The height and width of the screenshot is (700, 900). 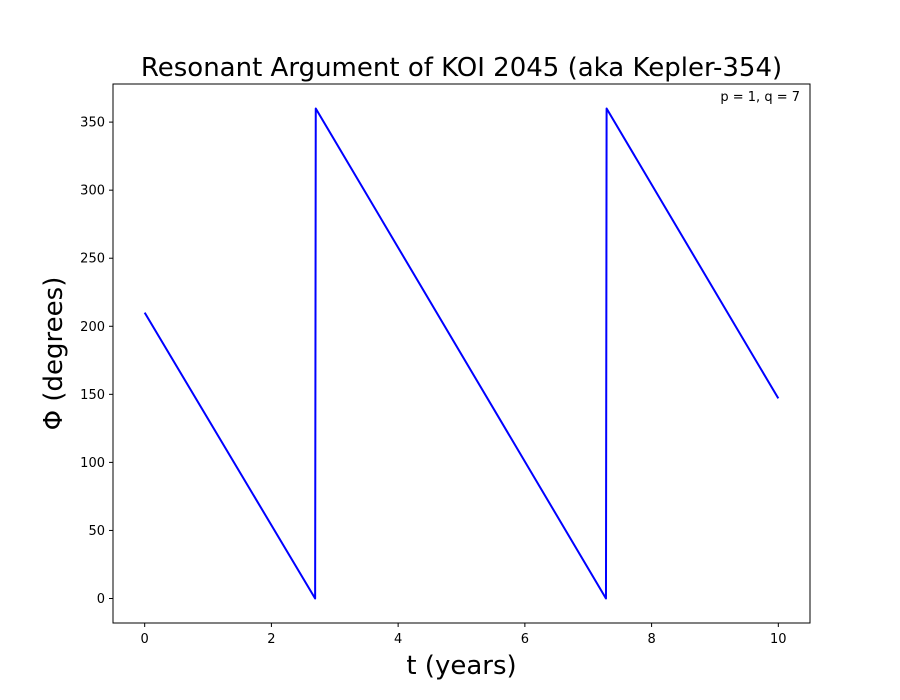 What do you see at coordinates (760, 97) in the screenshot?
I see `chart-annotation: p = 1, q = 7` at bounding box center [760, 97].